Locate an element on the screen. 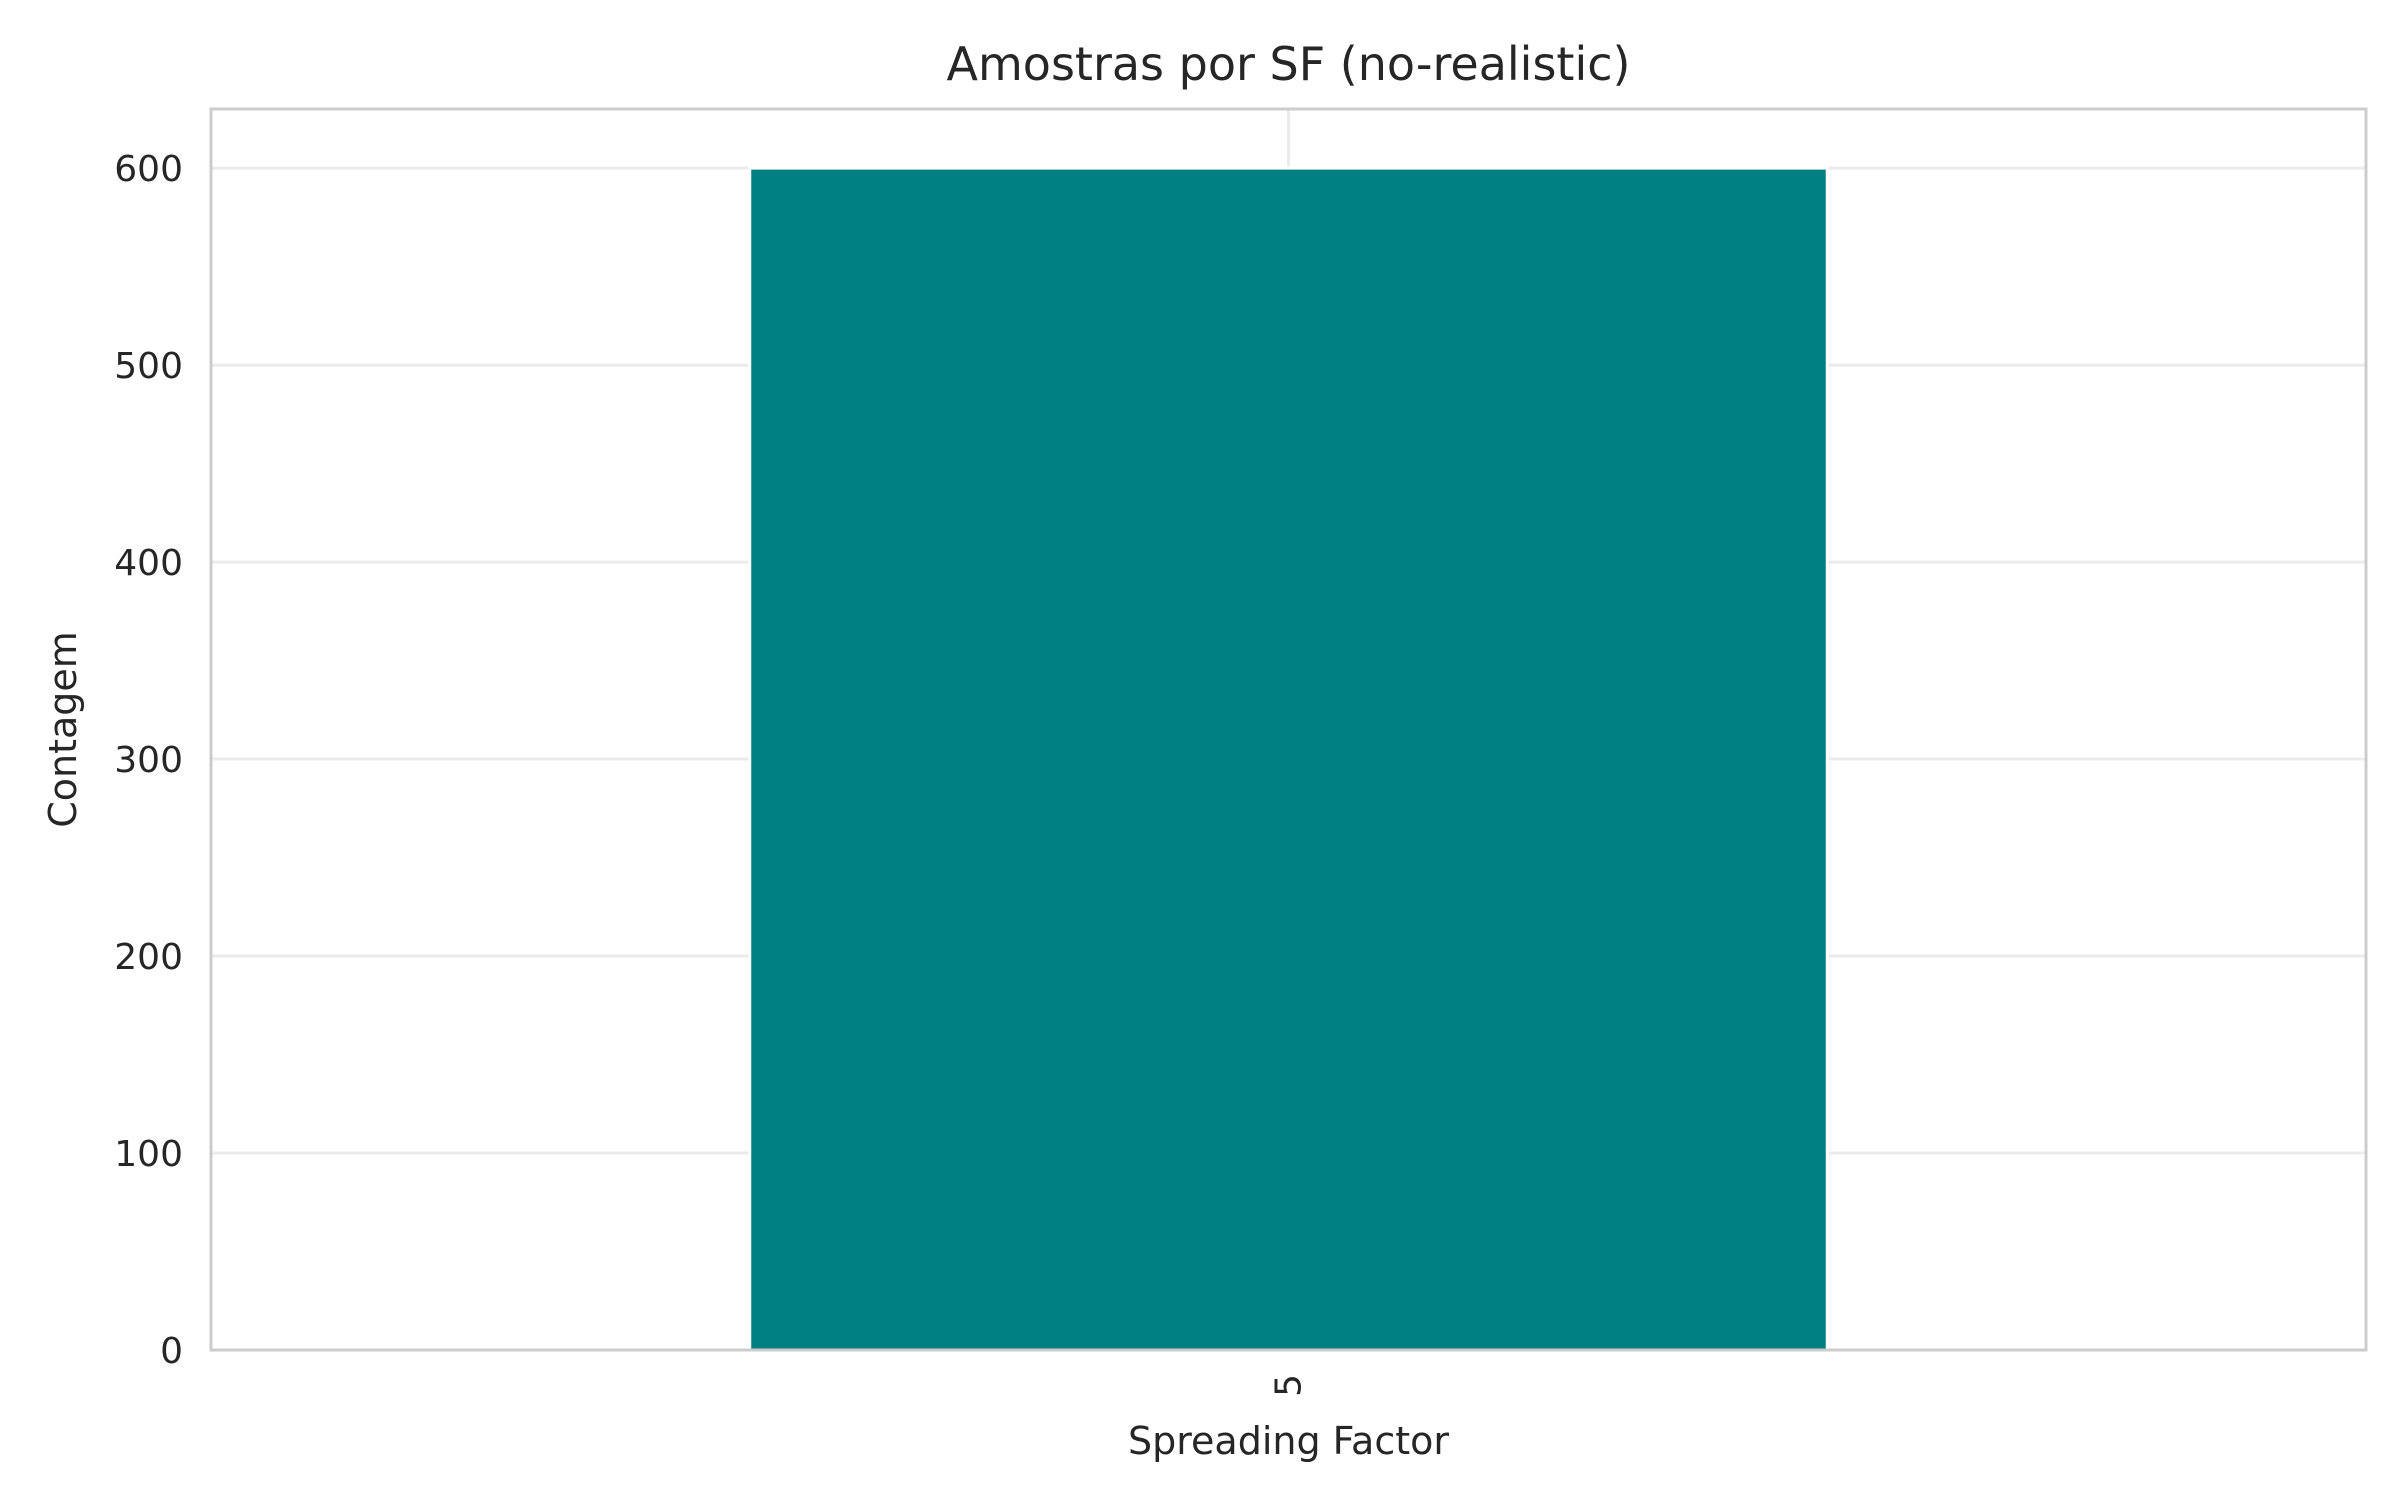 This screenshot has height=1504, width=2400. y-tick-label: 500 is located at coordinates (148, 366).